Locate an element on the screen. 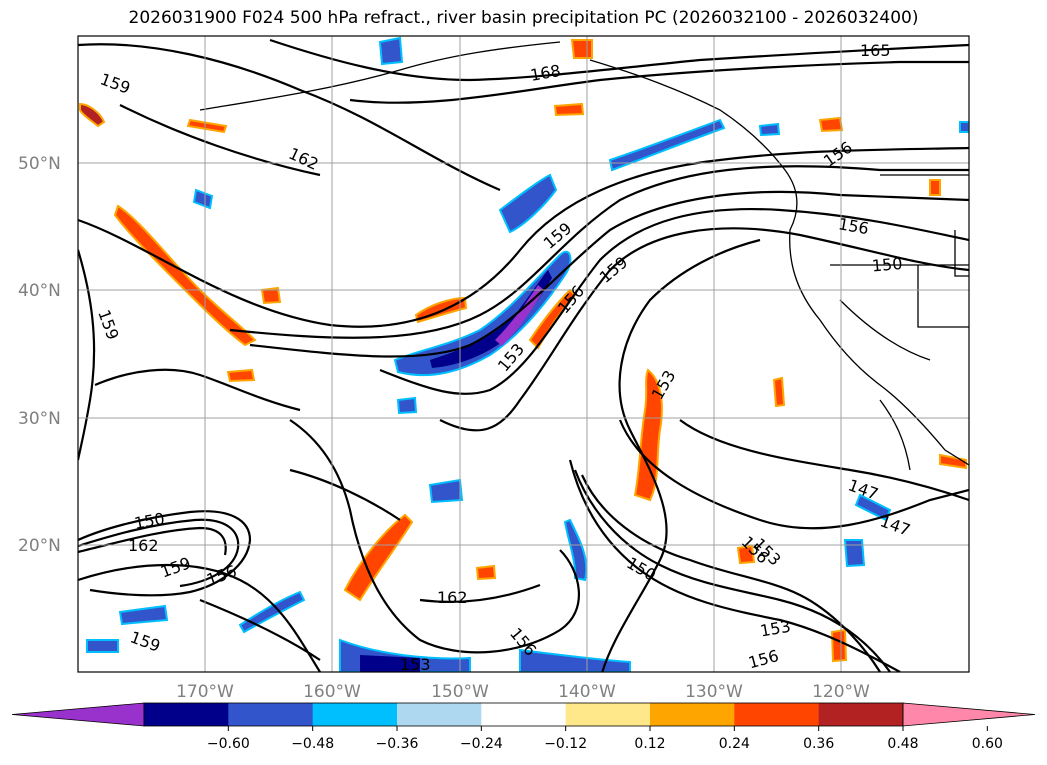 The width and height of the screenshot is (1047, 765). colorbar-tick-label: 0.24 is located at coordinates (734, 744).